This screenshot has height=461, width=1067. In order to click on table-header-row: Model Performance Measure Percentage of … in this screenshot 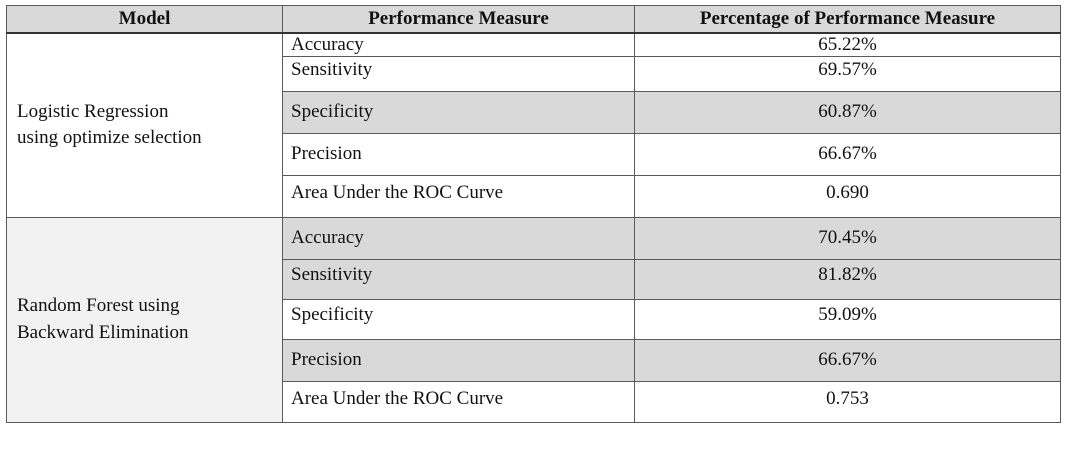, I will do `click(533, 19)`.